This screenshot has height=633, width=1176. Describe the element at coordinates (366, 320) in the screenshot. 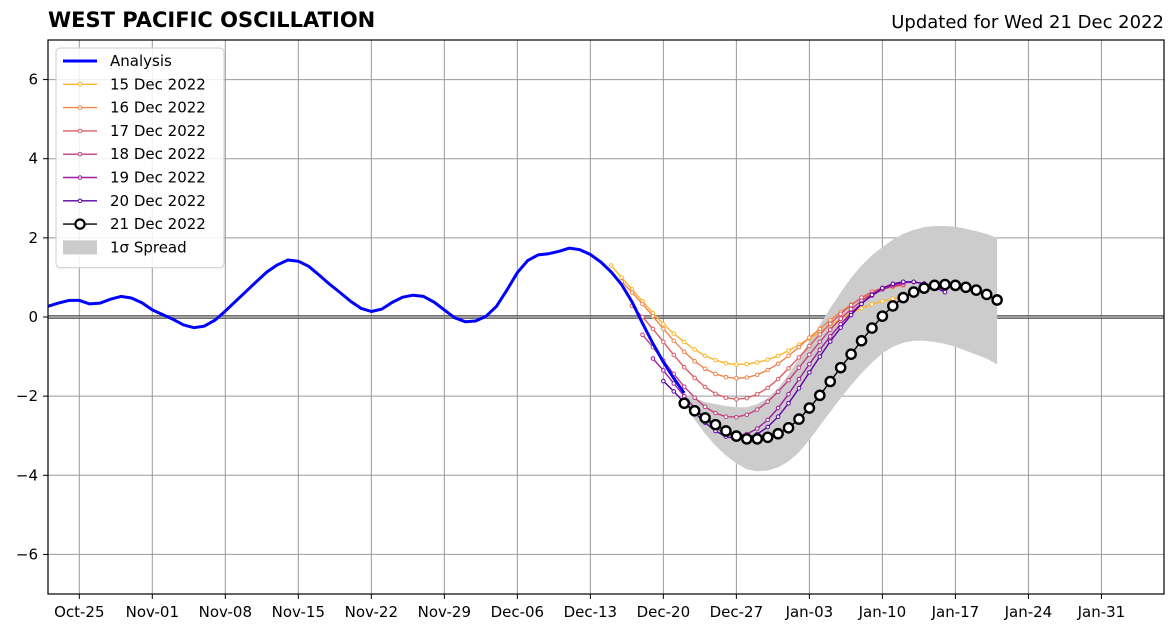

I see `analysis-line` at that location.